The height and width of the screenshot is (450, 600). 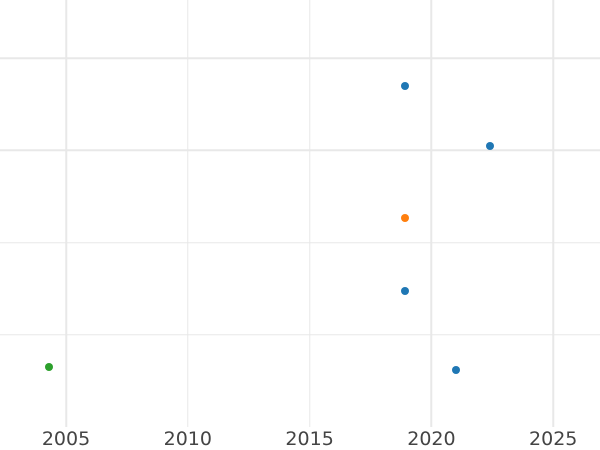 I want to click on scatter-point-green-series, so click(x=48, y=367).